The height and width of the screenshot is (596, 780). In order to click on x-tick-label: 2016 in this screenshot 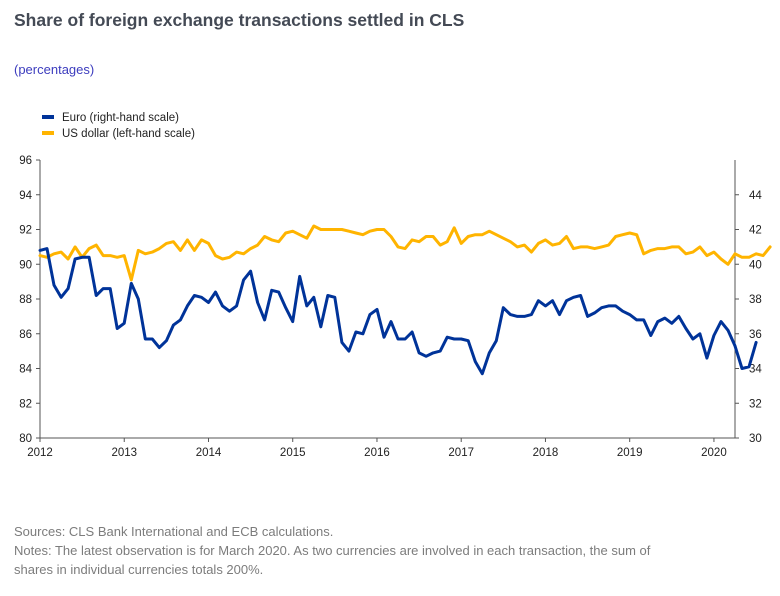, I will do `click(377, 453)`.